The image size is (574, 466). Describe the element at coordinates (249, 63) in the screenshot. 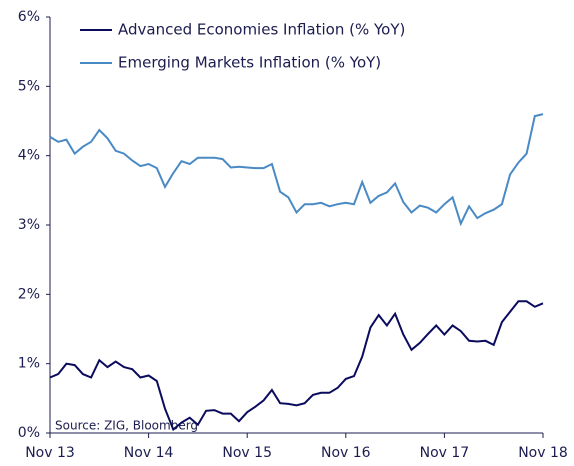

I see `legend-label: Emerging Markets Inflation (% YoY)` at that location.